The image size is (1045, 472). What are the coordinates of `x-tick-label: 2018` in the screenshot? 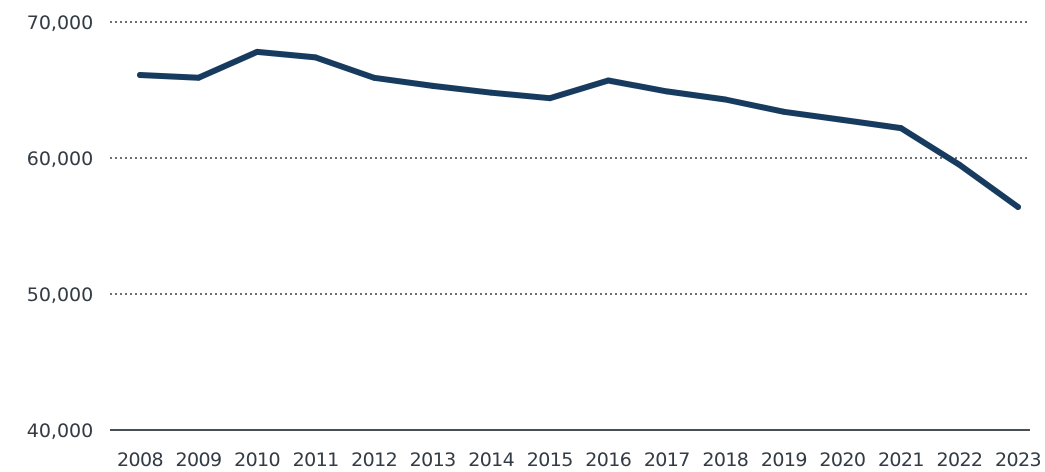 It's located at (725, 458).